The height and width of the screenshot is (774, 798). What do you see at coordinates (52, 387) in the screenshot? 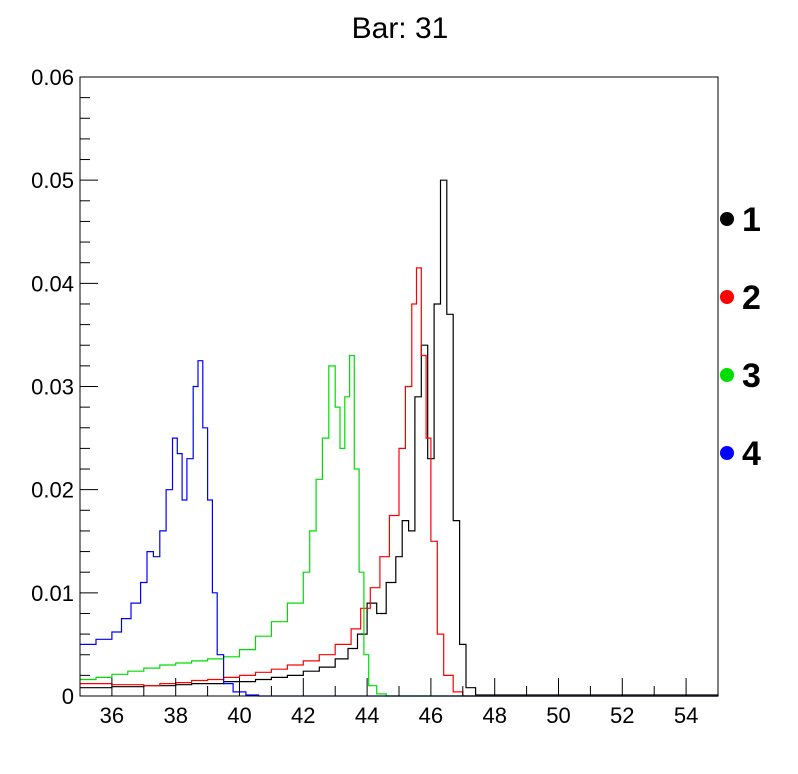
I see `y-tick-label: 0.03` at bounding box center [52, 387].